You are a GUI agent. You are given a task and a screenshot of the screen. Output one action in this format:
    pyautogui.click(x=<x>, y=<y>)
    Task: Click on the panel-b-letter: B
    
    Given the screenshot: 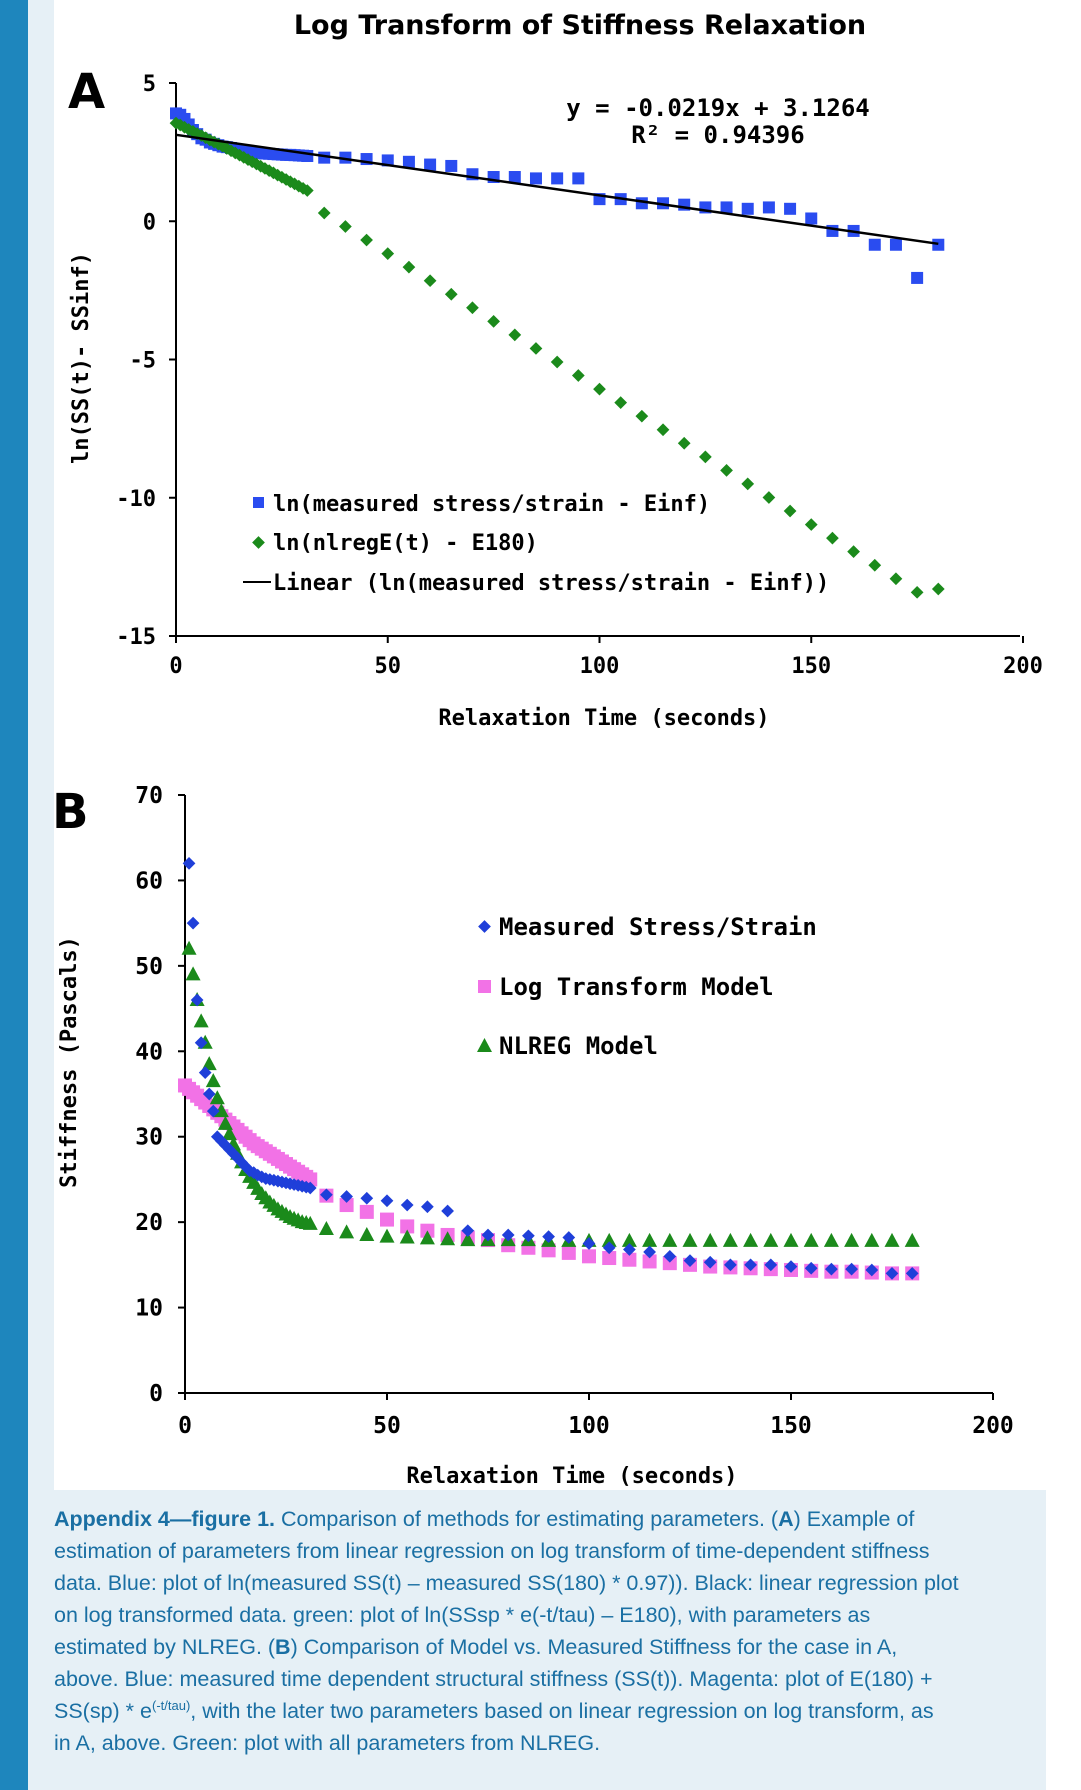 What is the action you would take?
    pyautogui.click(x=70, y=812)
    